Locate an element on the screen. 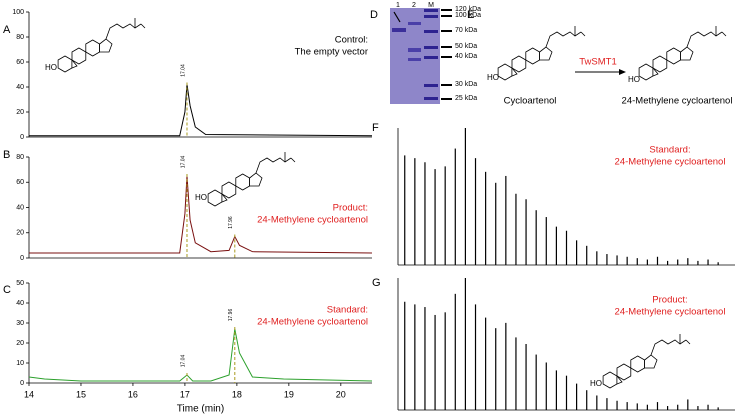  panel-letter: A is located at coordinates (7, 30).